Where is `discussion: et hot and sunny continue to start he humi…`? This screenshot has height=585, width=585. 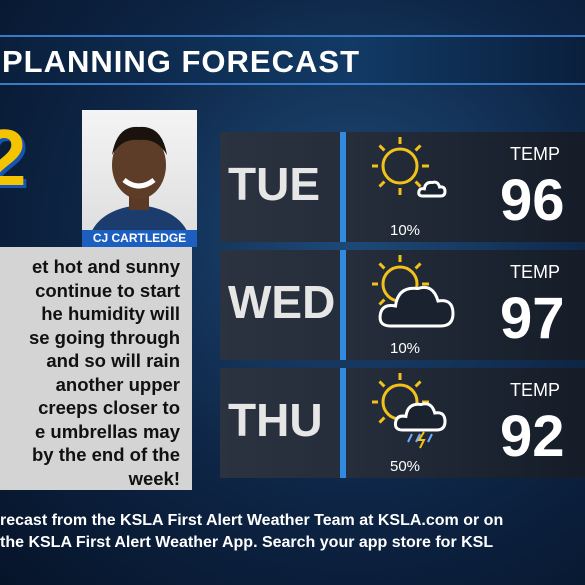 discussion: et hot and sunny continue to start he humi… is located at coordinates (96, 368).